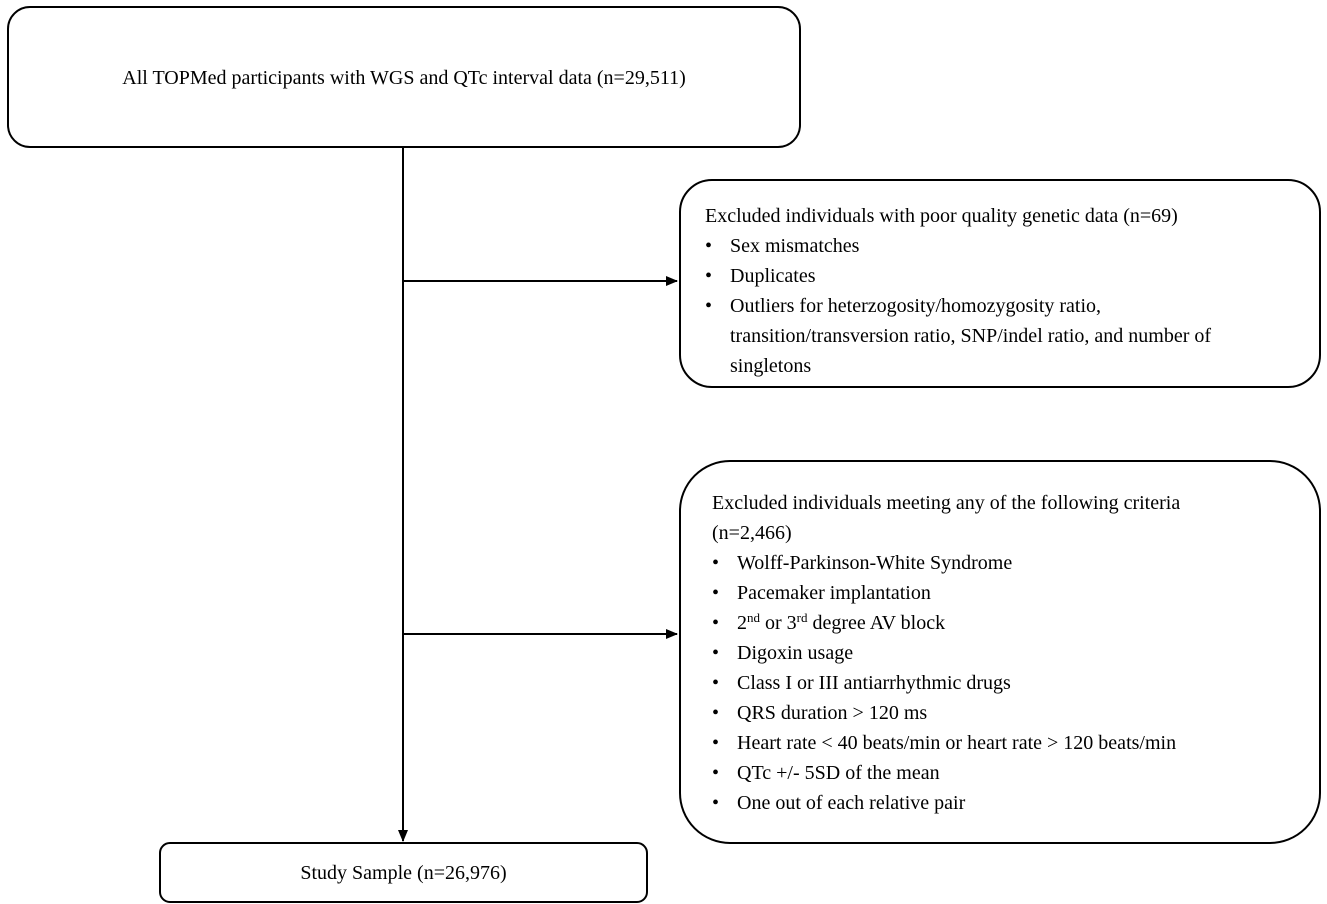 The image size is (1327, 904). I want to click on text-segment: degree AV block, so click(876, 623).